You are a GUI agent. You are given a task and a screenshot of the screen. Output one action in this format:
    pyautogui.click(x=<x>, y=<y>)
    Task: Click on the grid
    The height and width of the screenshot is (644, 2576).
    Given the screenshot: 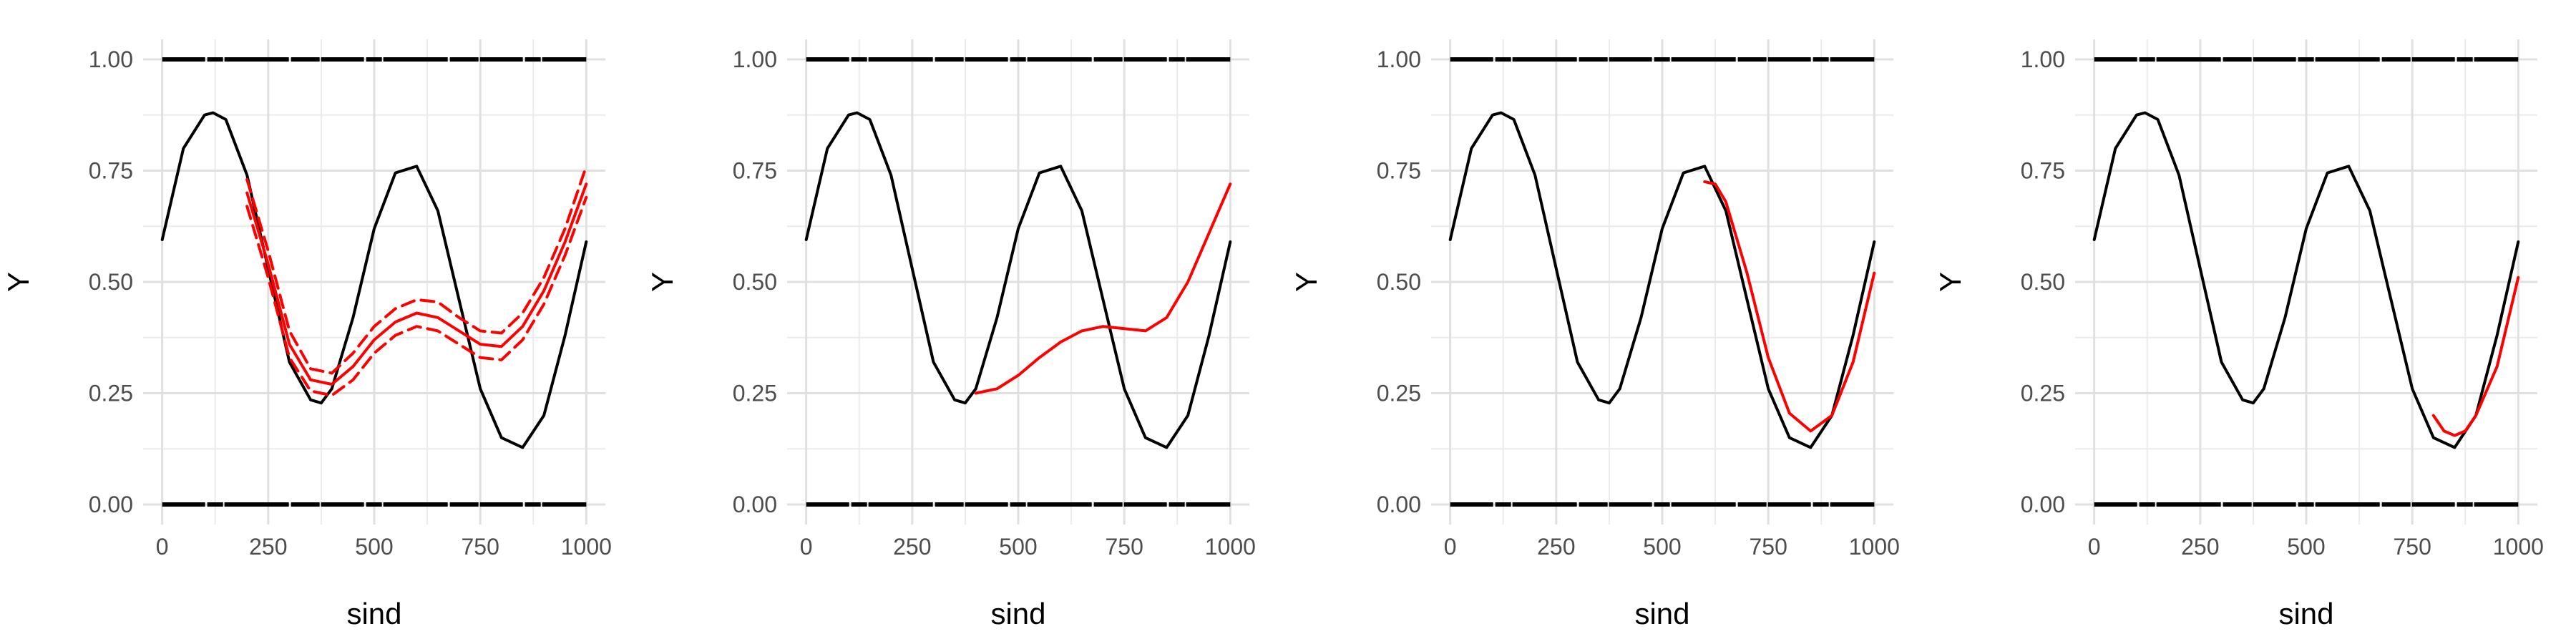 What is the action you would take?
    pyautogui.click(x=1018, y=282)
    